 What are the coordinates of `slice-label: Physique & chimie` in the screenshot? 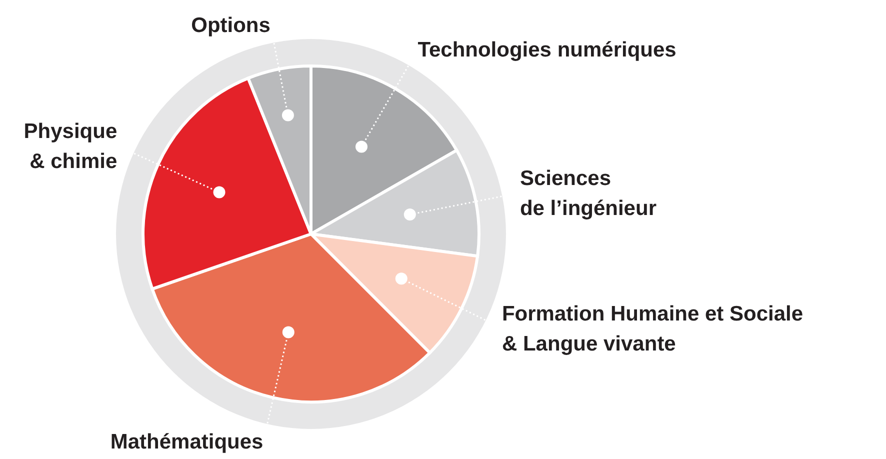 It's located at (71, 146).